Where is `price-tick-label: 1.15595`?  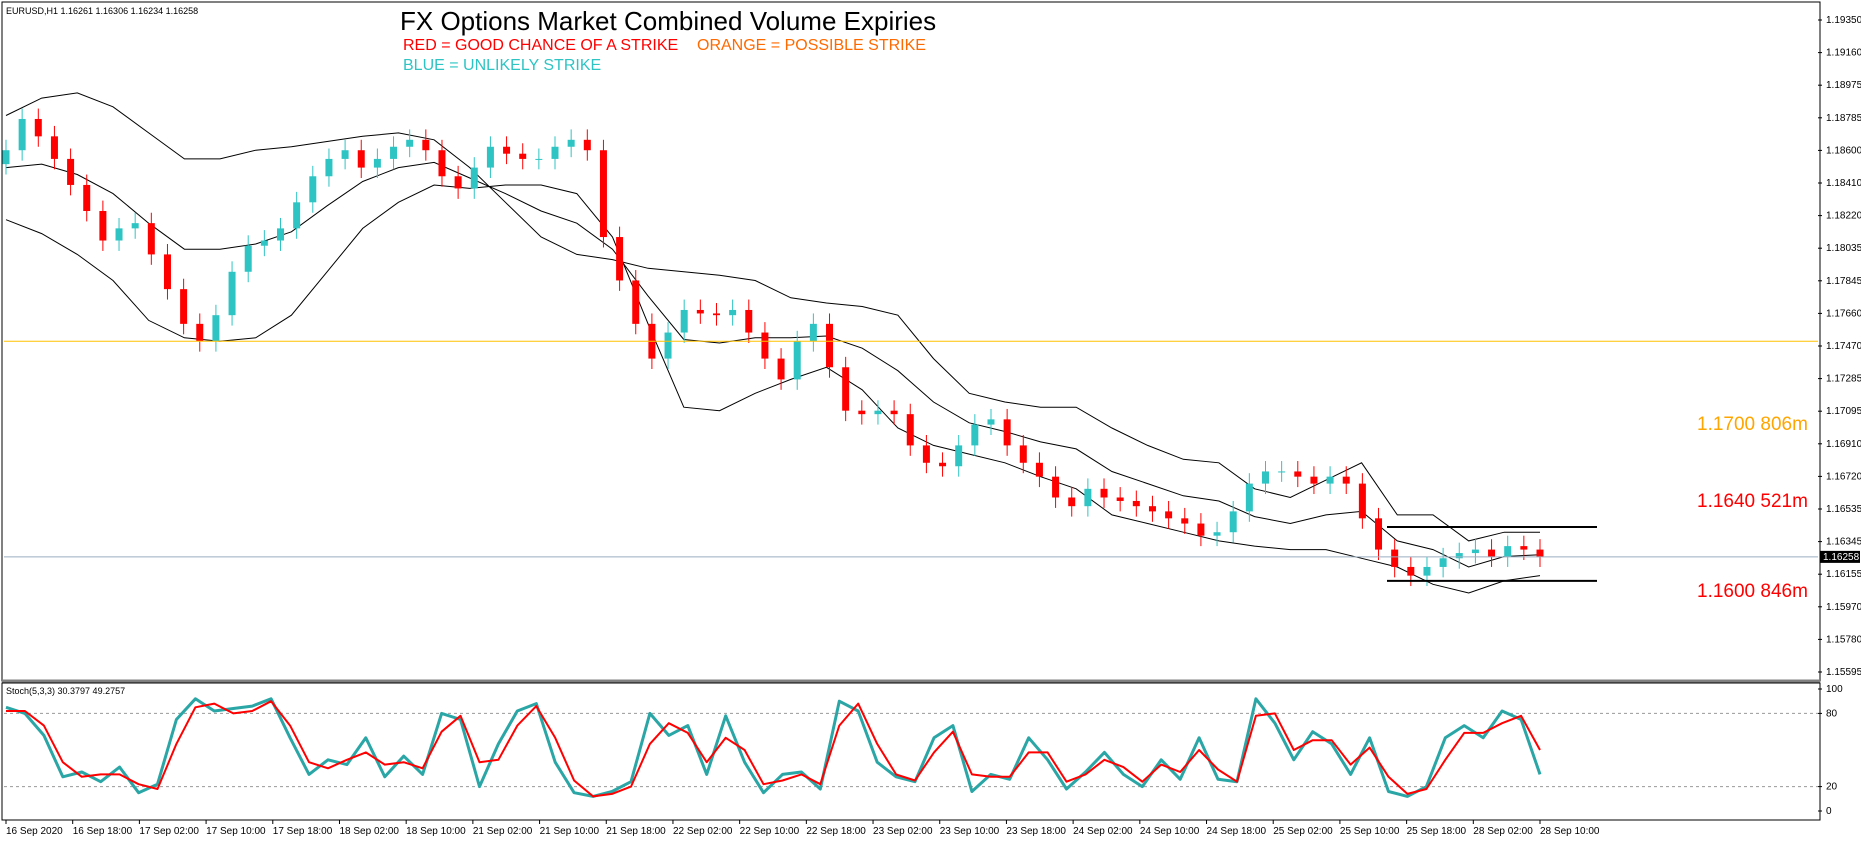 price-tick-label: 1.15595 is located at coordinates (1843, 672).